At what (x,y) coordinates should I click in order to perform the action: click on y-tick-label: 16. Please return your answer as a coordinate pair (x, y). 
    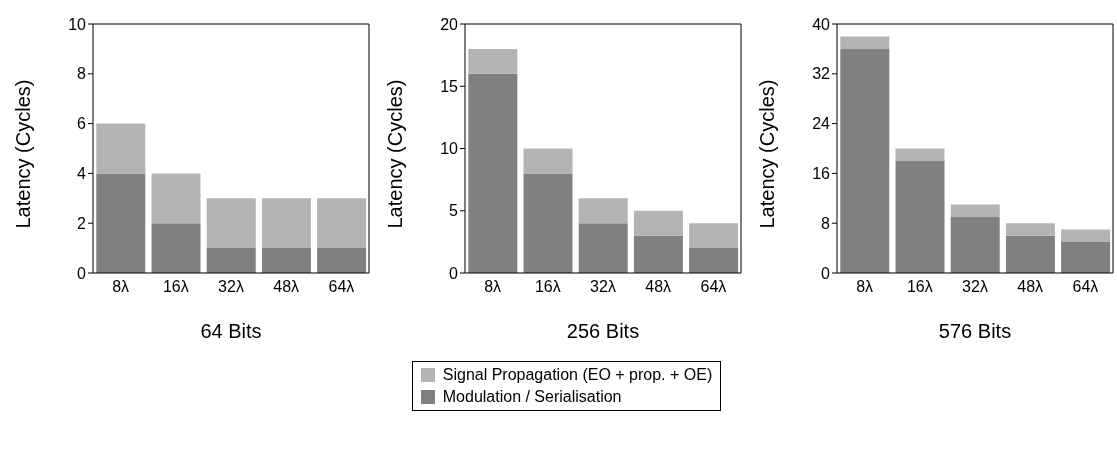
    Looking at the image, I should click on (821, 174).